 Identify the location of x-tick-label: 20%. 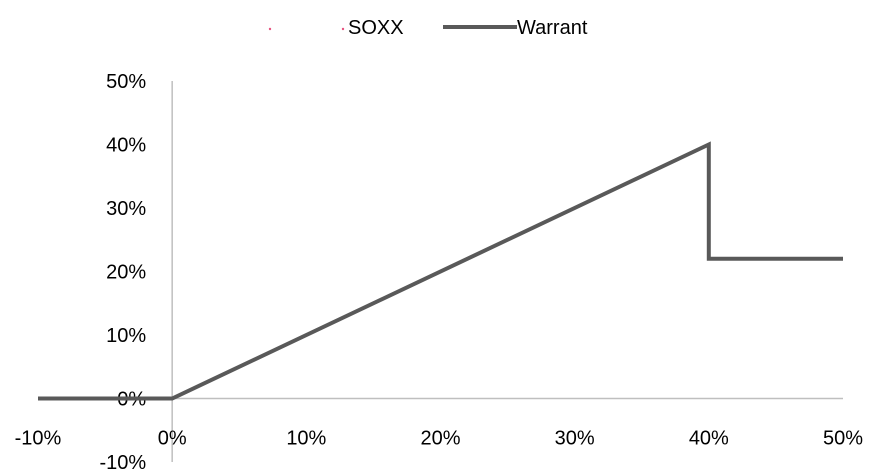
(440, 439).